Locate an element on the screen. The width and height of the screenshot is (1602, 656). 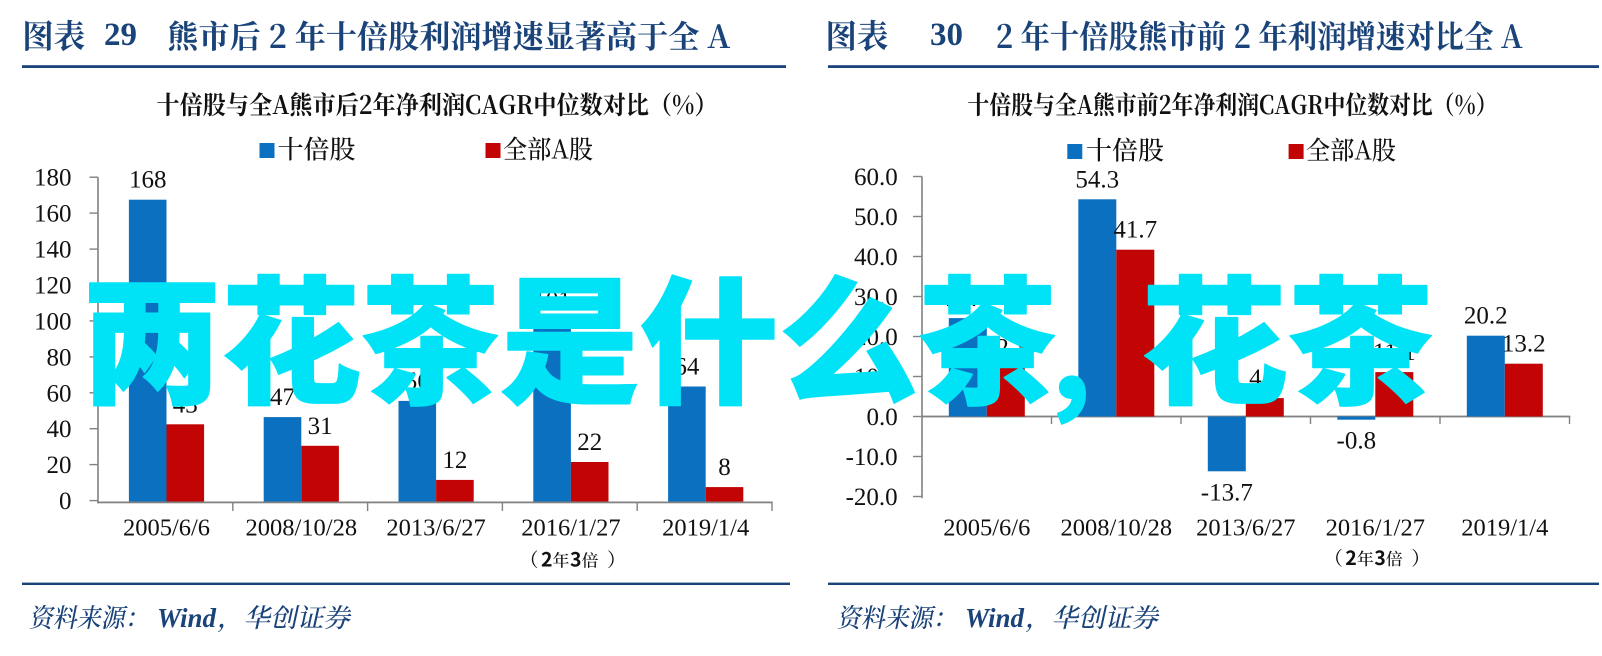
svg-text: 41.7 is located at coordinates (1135, 230).